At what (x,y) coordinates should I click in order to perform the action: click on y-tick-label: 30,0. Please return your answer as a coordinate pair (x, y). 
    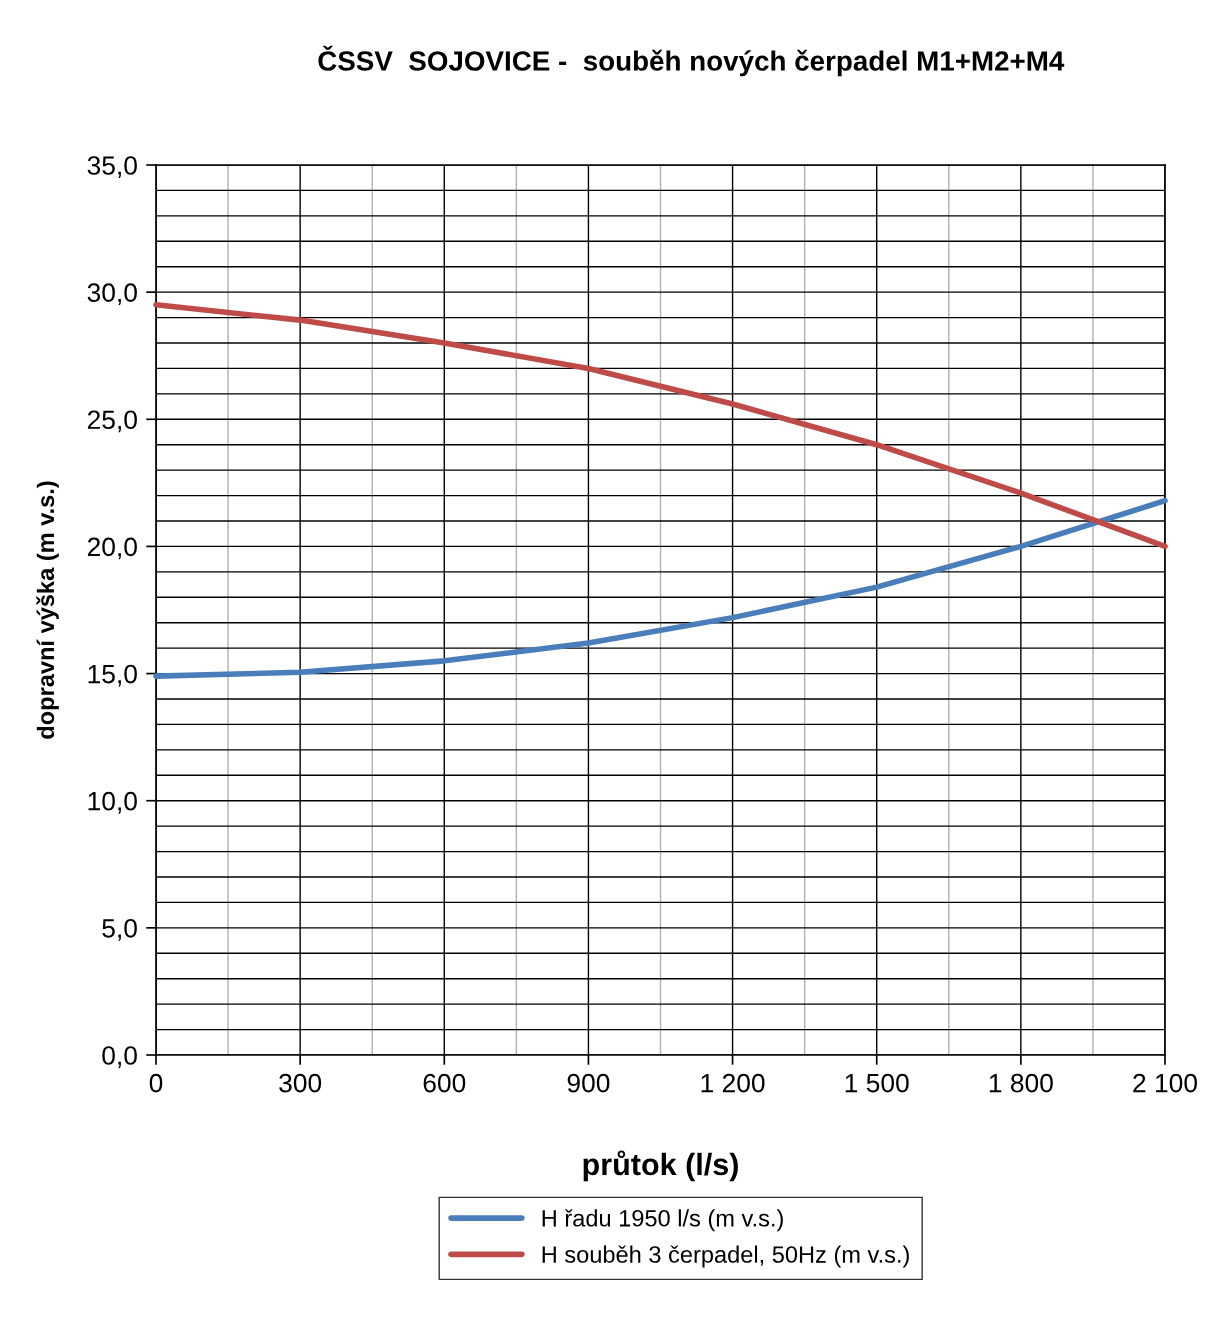
    Looking at the image, I should click on (112, 294).